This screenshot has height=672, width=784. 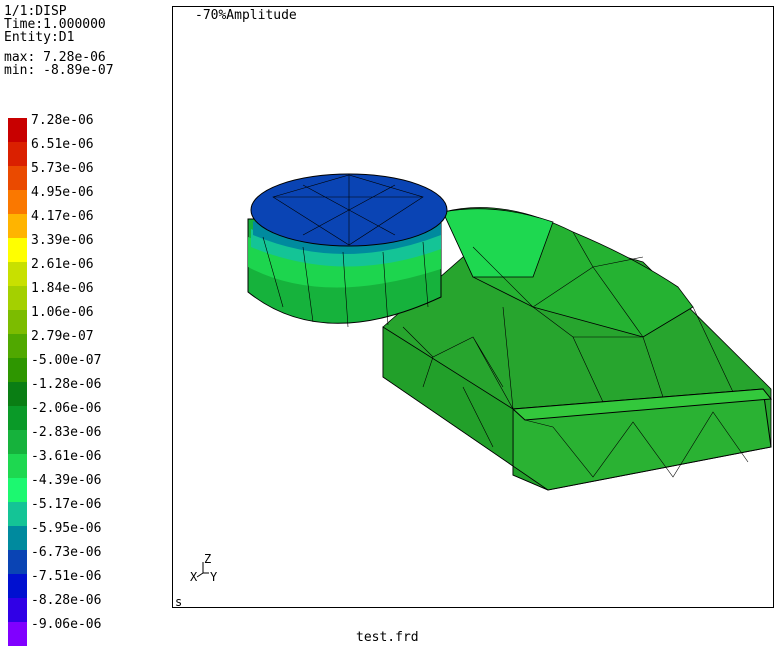 What do you see at coordinates (55, 24) in the screenshot?
I see `time-label: Time:1.000000` at bounding box center [55, 24].